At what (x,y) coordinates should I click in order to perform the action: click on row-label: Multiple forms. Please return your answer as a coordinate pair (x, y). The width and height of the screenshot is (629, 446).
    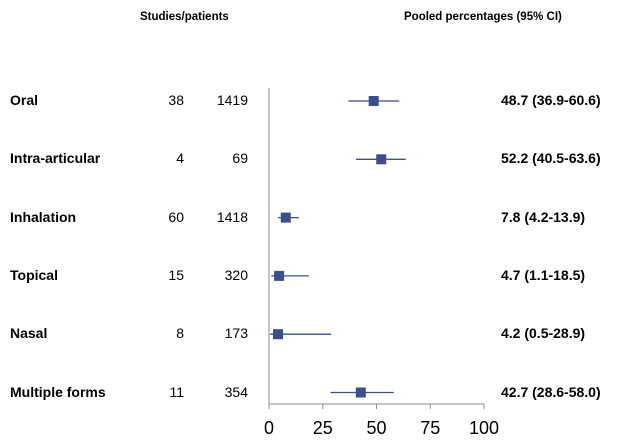
    Looking at the image, I should click on (58, 391).